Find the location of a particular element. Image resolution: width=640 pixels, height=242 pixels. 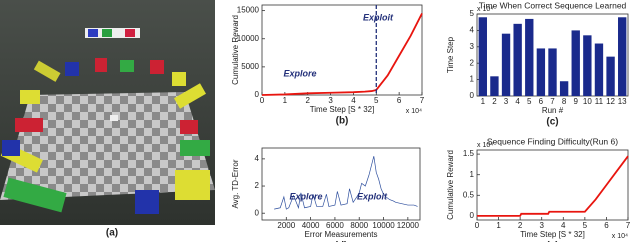

x-tick-label: 12 is located at coordinates (610, 101).